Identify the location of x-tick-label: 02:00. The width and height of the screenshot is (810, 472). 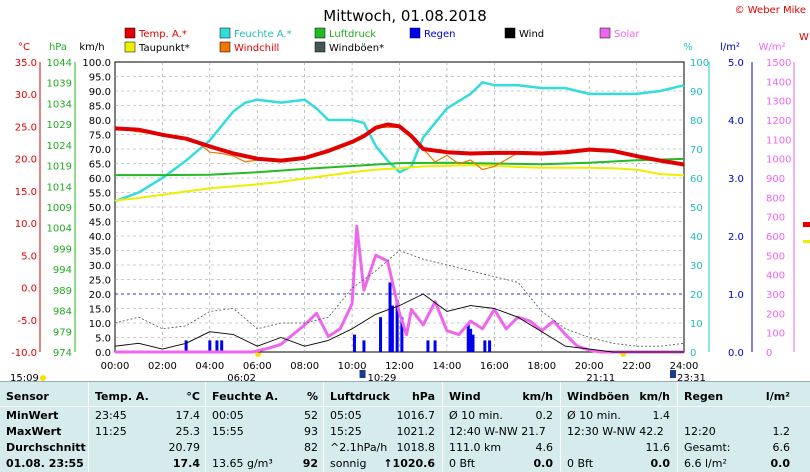
(162, 366).